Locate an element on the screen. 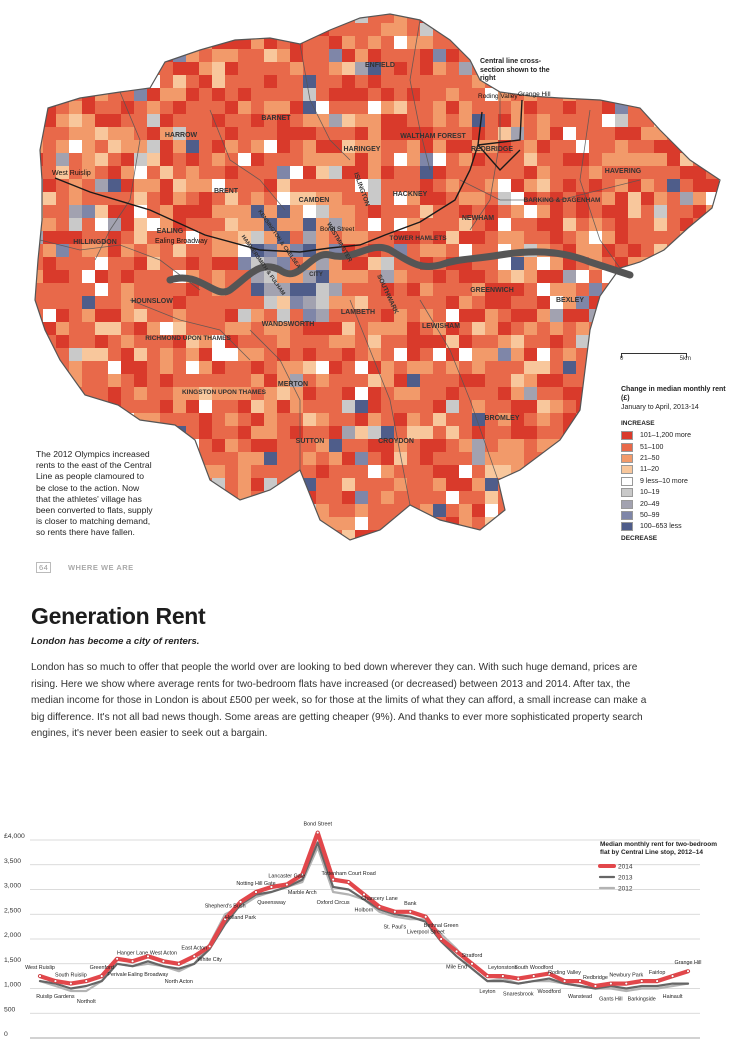 The height and width of the screenshot is (1064, 736). borough-label-redbridge: REDBRIDGE is located at coordinates (492, 149).